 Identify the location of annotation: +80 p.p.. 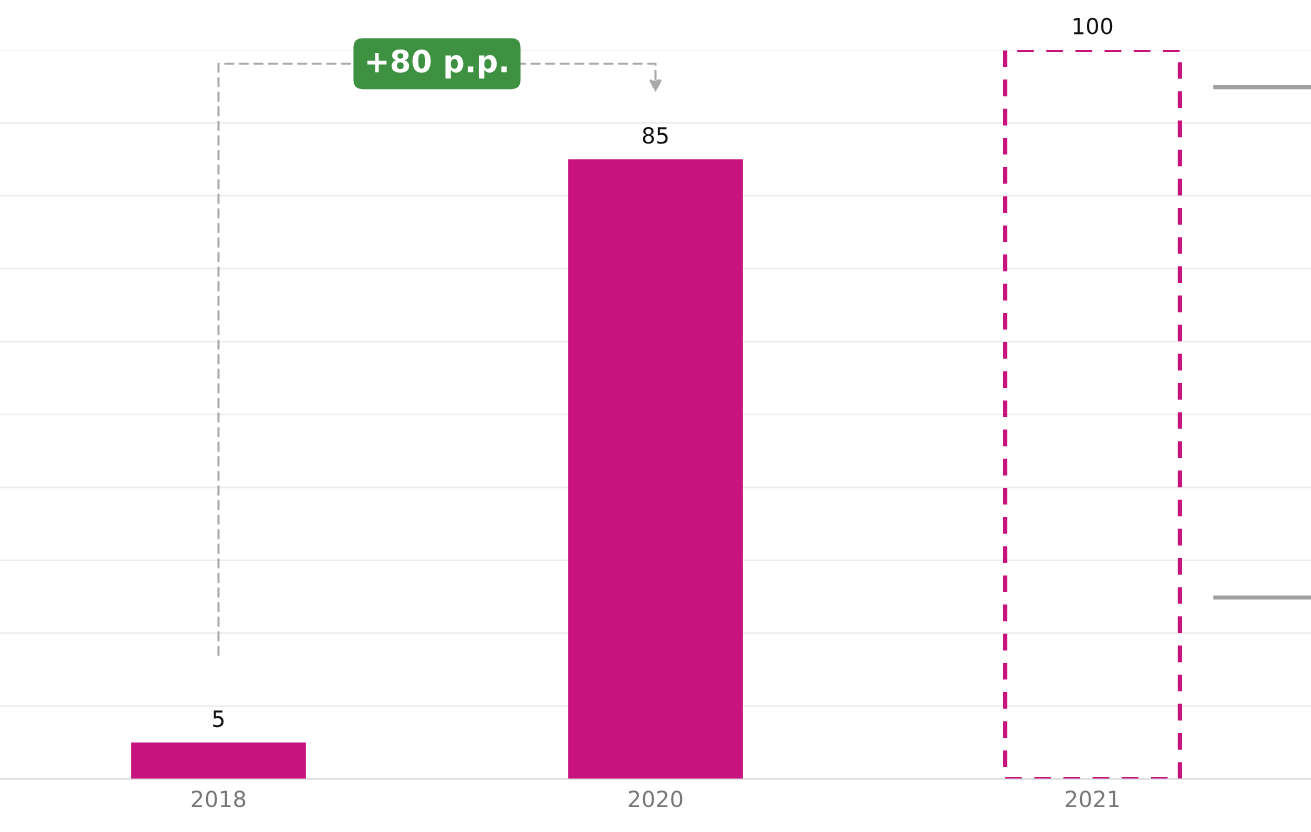
(437, 64).